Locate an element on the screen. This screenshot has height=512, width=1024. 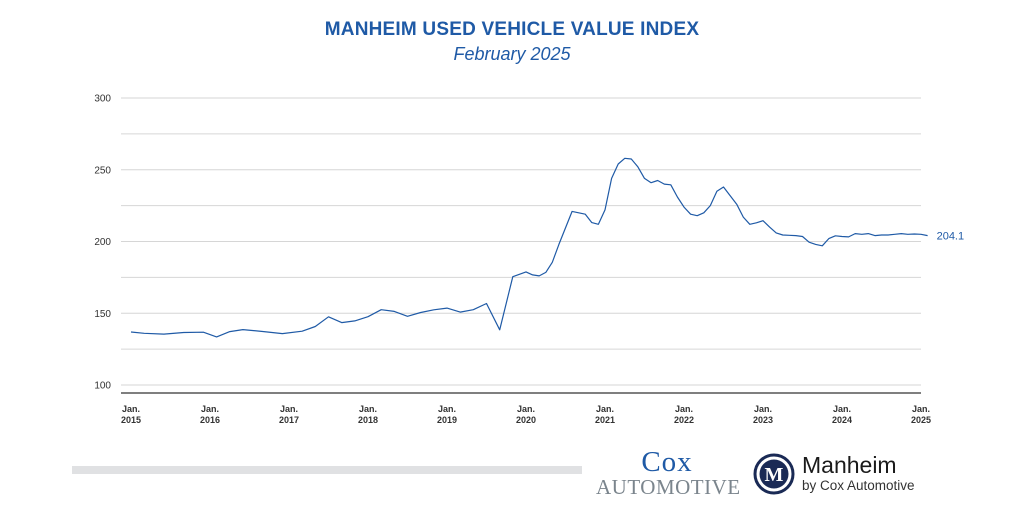
x-tick-label-month-2018: Jan. is located at coordinates (368, 409).